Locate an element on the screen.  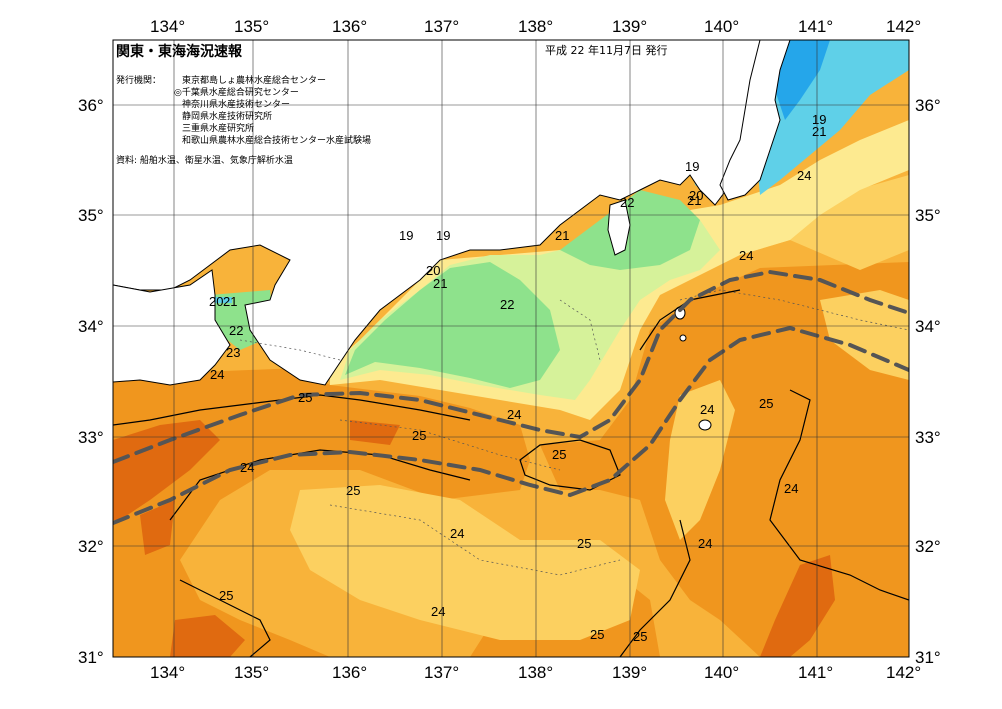
isotherm-label: 23 is located at coordinates (233, 352).